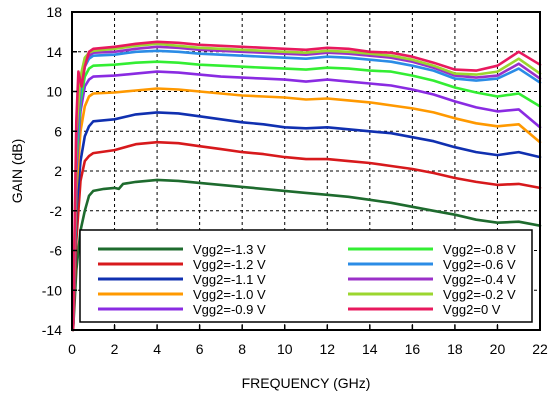 This screenshot has width=551, height=398. What do you see at coordinates (479, 294) in the screenshot?
I see `legend-entry: Vgg2=-0.2 V` at bounding box center [479, 294].